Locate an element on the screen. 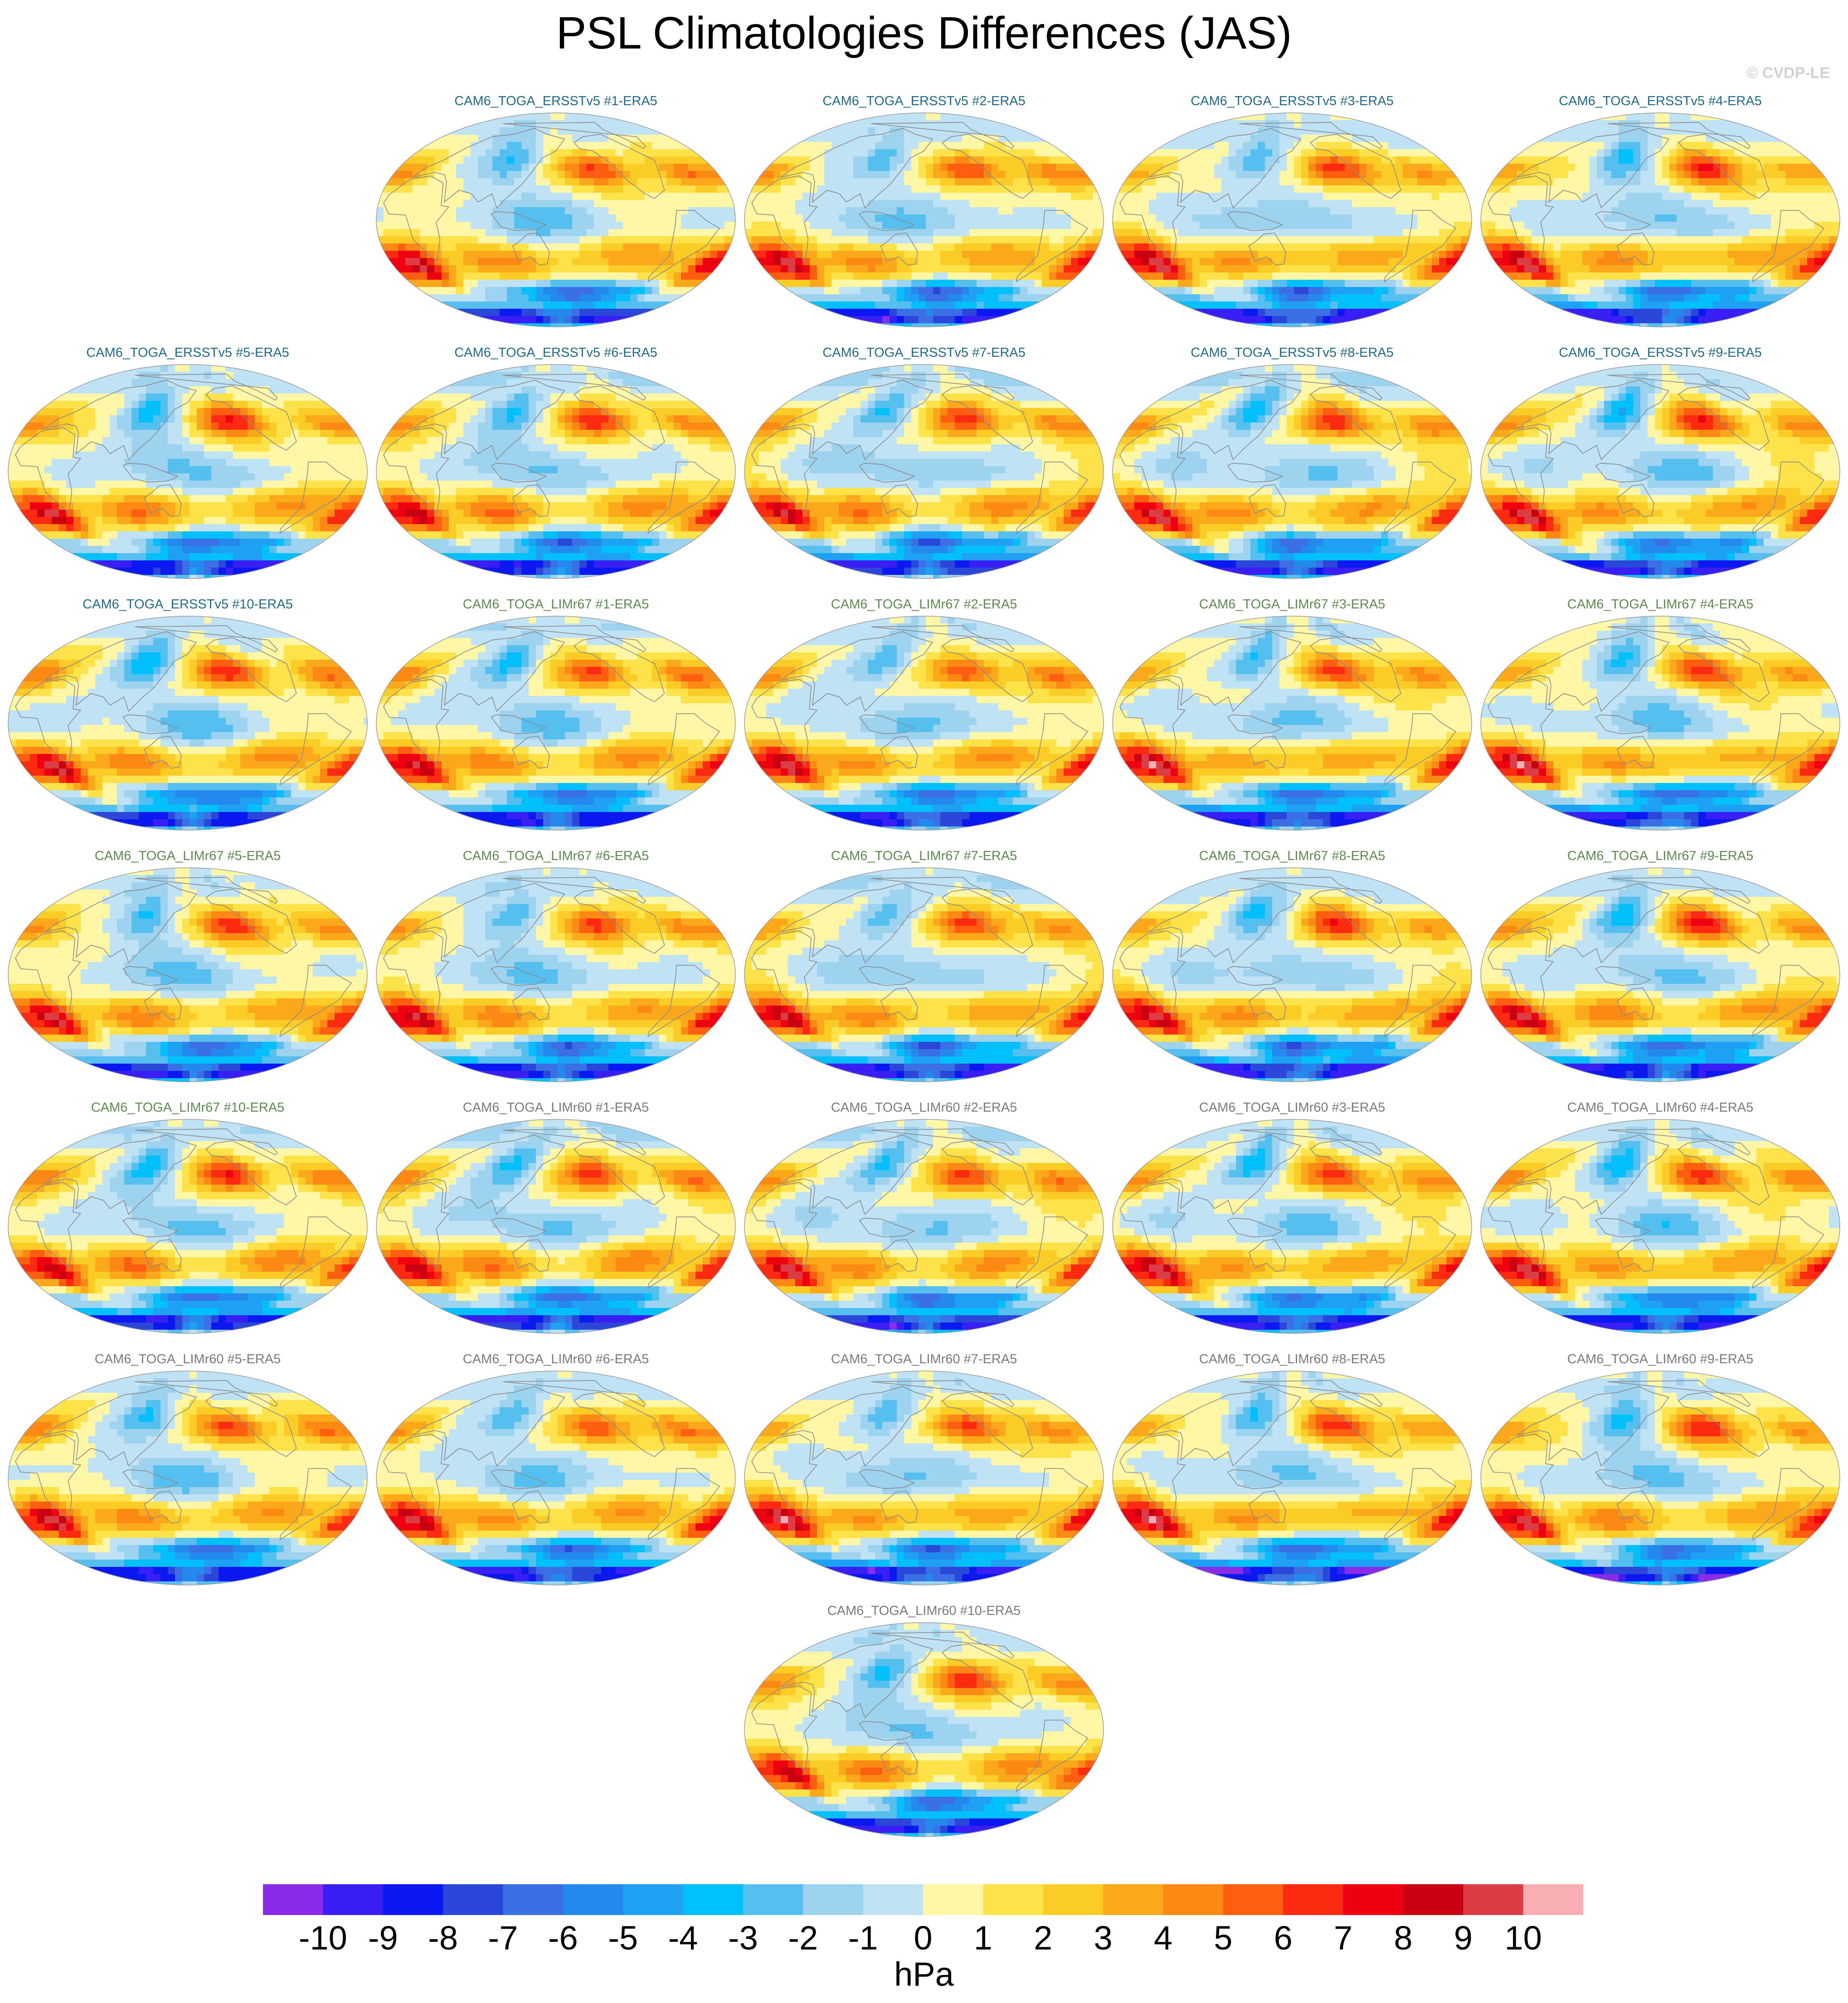  map-panel: CAM6_TOGA_LIMr60 #4-ERA5 is located at coordinates (1661, 1217).